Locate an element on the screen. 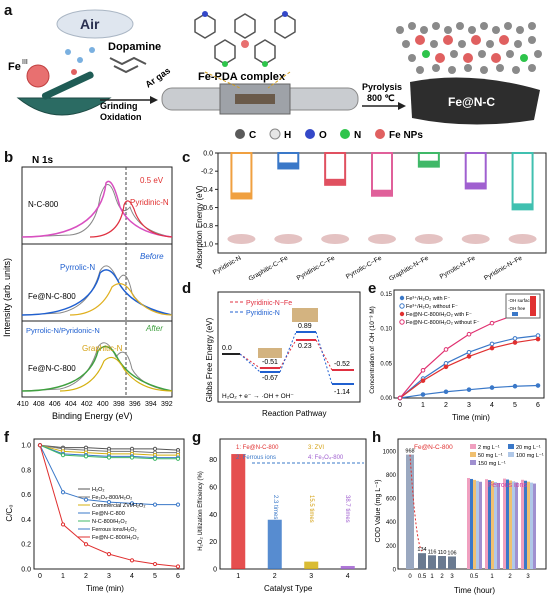 The image size is (550, 603). panel-d-frame is located at coordinates (289, 347).